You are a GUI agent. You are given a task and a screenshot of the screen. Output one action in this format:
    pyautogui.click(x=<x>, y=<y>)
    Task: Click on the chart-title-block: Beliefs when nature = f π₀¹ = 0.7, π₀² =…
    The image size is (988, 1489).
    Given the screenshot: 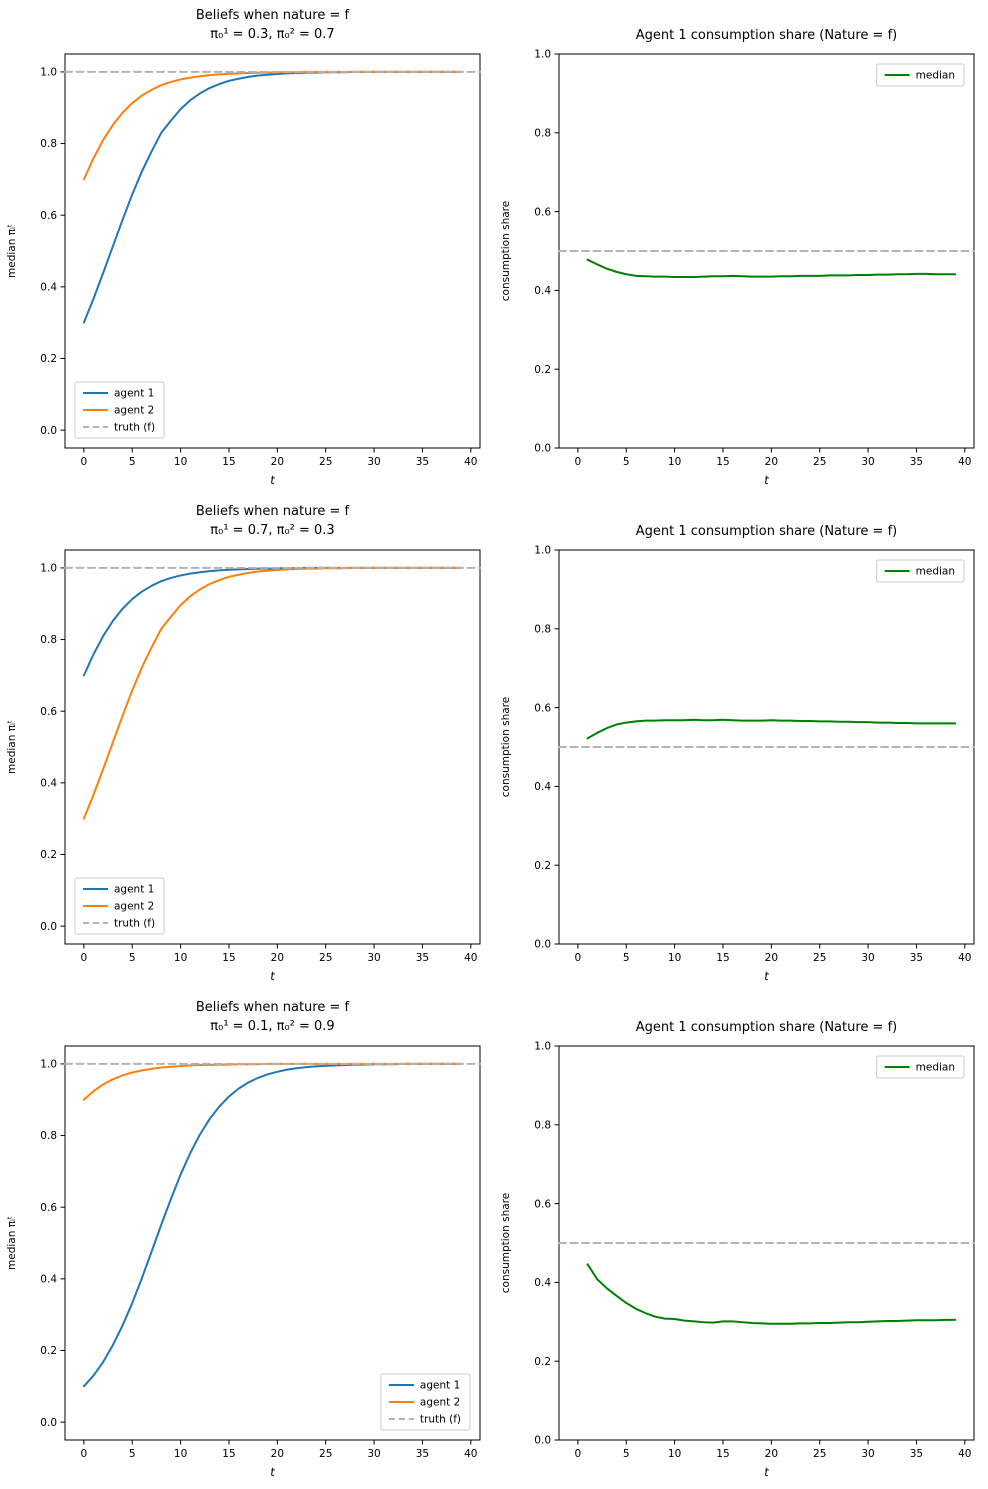 What is the action you would take?
    pyautogui.click(x=272, y=522)
    